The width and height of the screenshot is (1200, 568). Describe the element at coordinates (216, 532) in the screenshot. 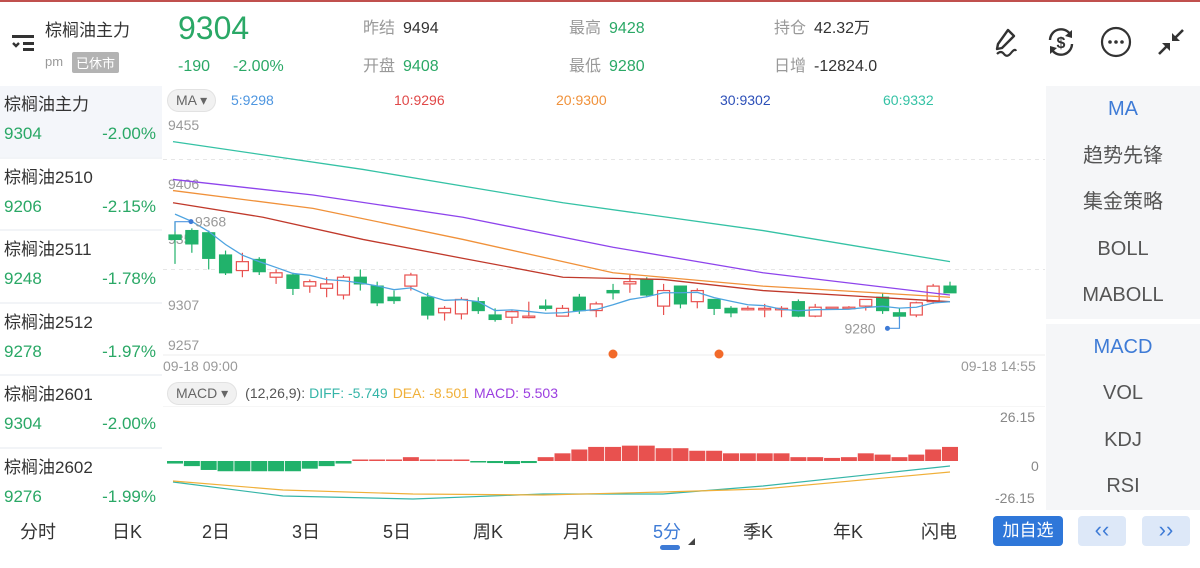

I see `tab-2-day: 2日` at that location.